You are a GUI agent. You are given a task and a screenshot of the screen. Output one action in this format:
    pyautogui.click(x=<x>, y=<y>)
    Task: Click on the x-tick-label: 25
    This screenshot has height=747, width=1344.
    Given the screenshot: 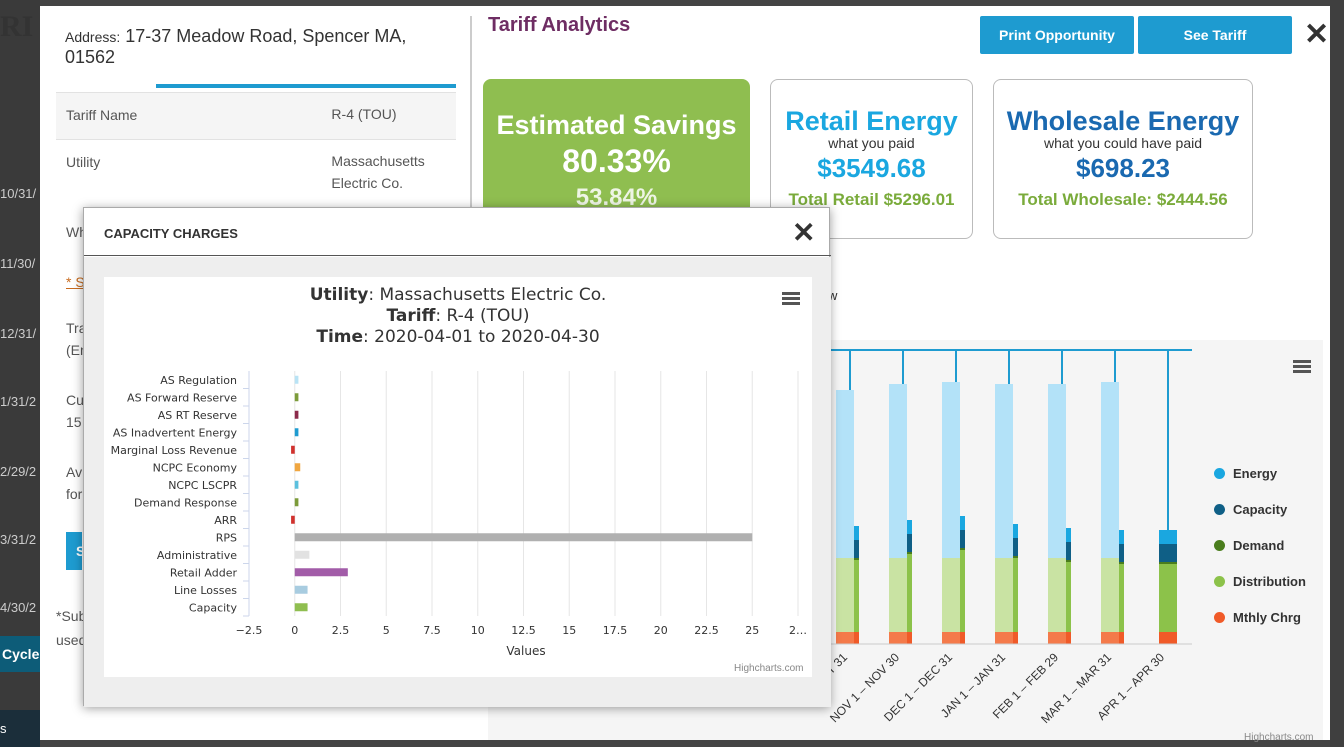 What is the action you would take?
    pyautogui.click(x=752, y=630)
    